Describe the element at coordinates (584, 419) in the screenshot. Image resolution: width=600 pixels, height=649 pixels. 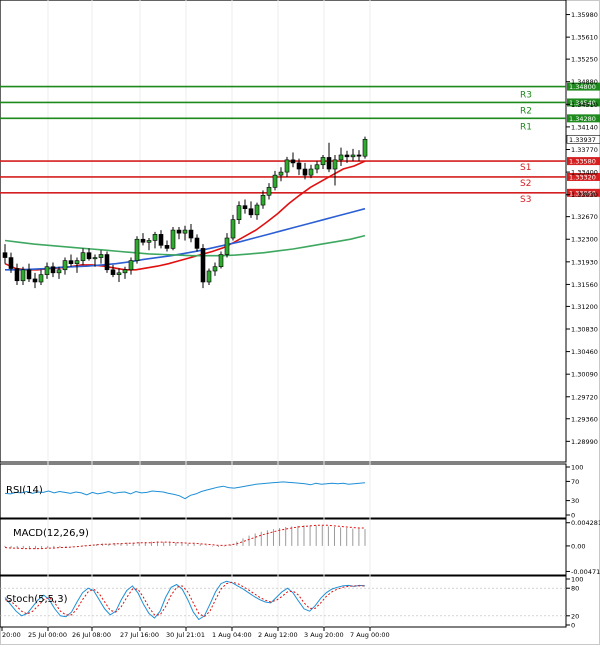
I see `price-tick-label: 1.29360` at that location.